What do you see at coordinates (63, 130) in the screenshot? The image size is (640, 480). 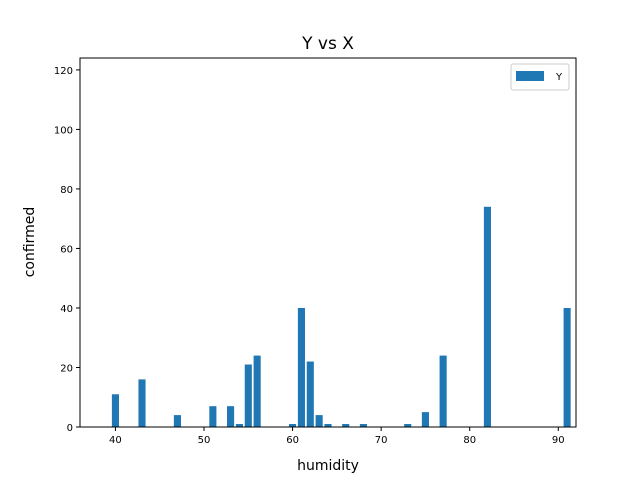 I see `y-tick-label-100: 100` at bounding box center [63, 130].